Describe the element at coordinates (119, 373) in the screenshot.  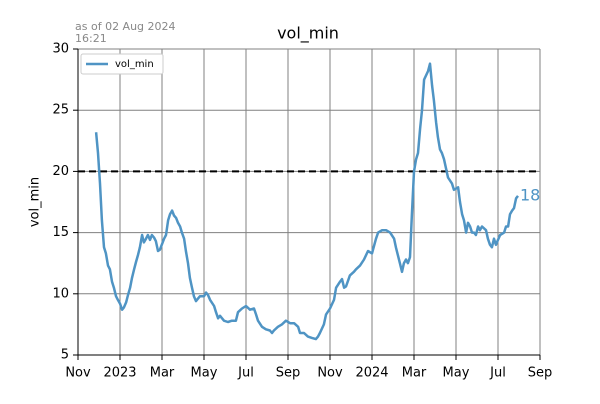
I see `x-tick-label: 2023` at that location.